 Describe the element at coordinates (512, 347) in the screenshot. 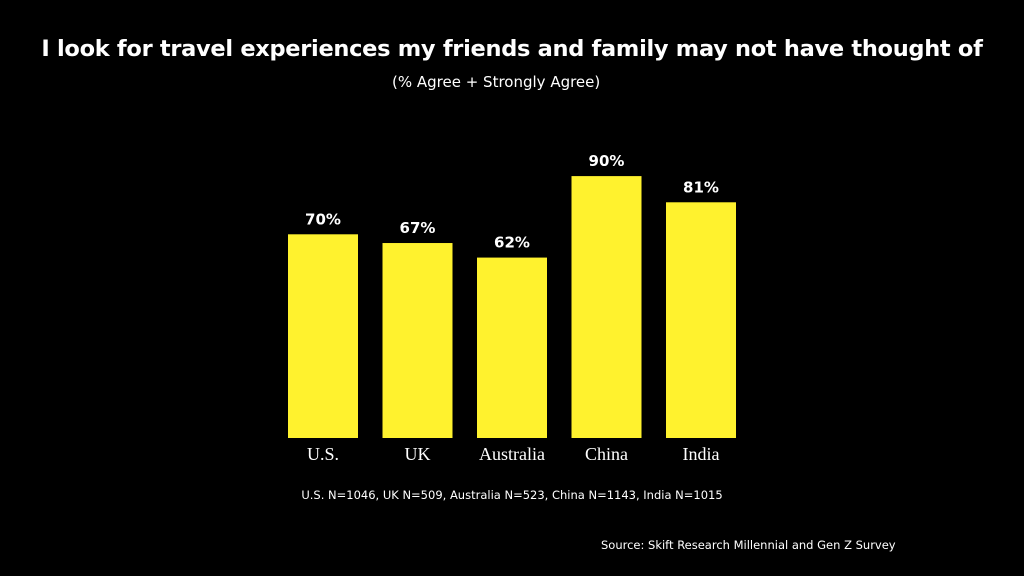

I see `bar-australia` at that location.